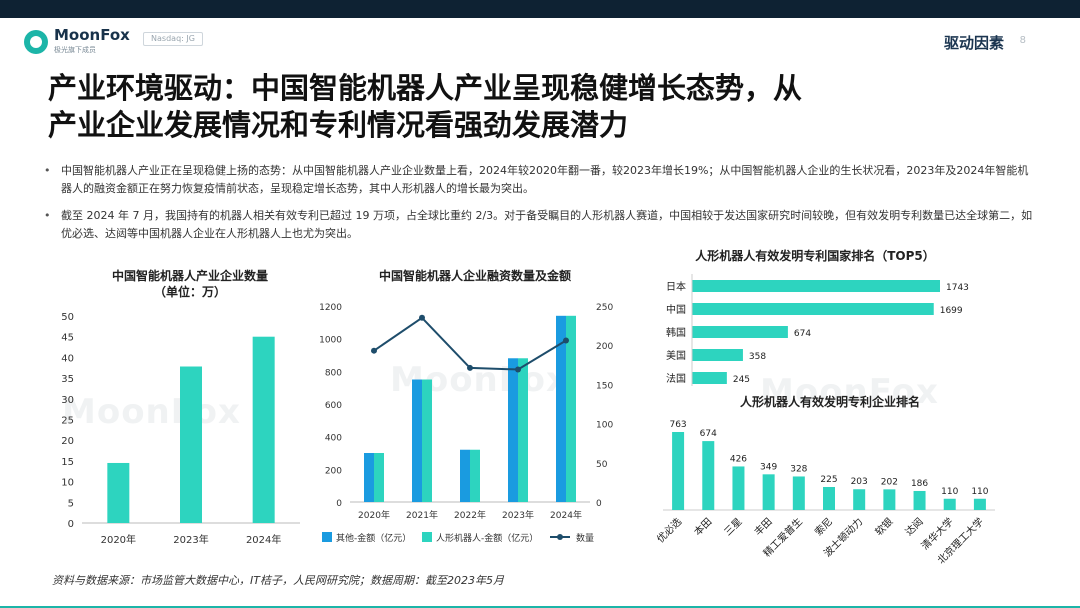 This screenshot has width=1080, height=608. Describe the element at coordinates (470, 515) in the screenshot. I see `x-tick-label: 2022年` at that location.